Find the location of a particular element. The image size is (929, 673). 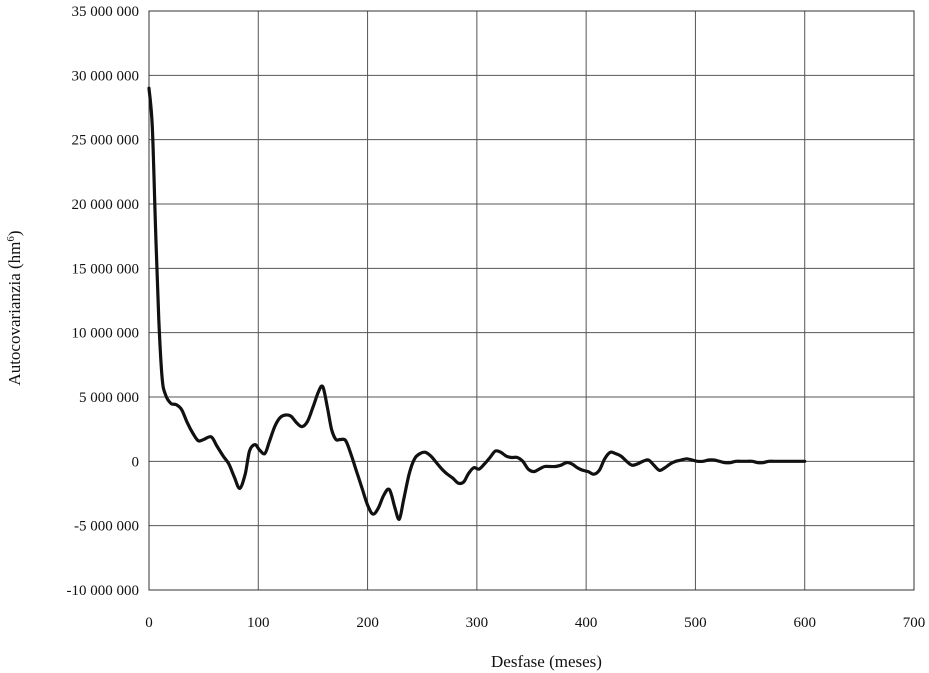

y-axis-title-superscript: 6 is located at coordinates (11, 239).